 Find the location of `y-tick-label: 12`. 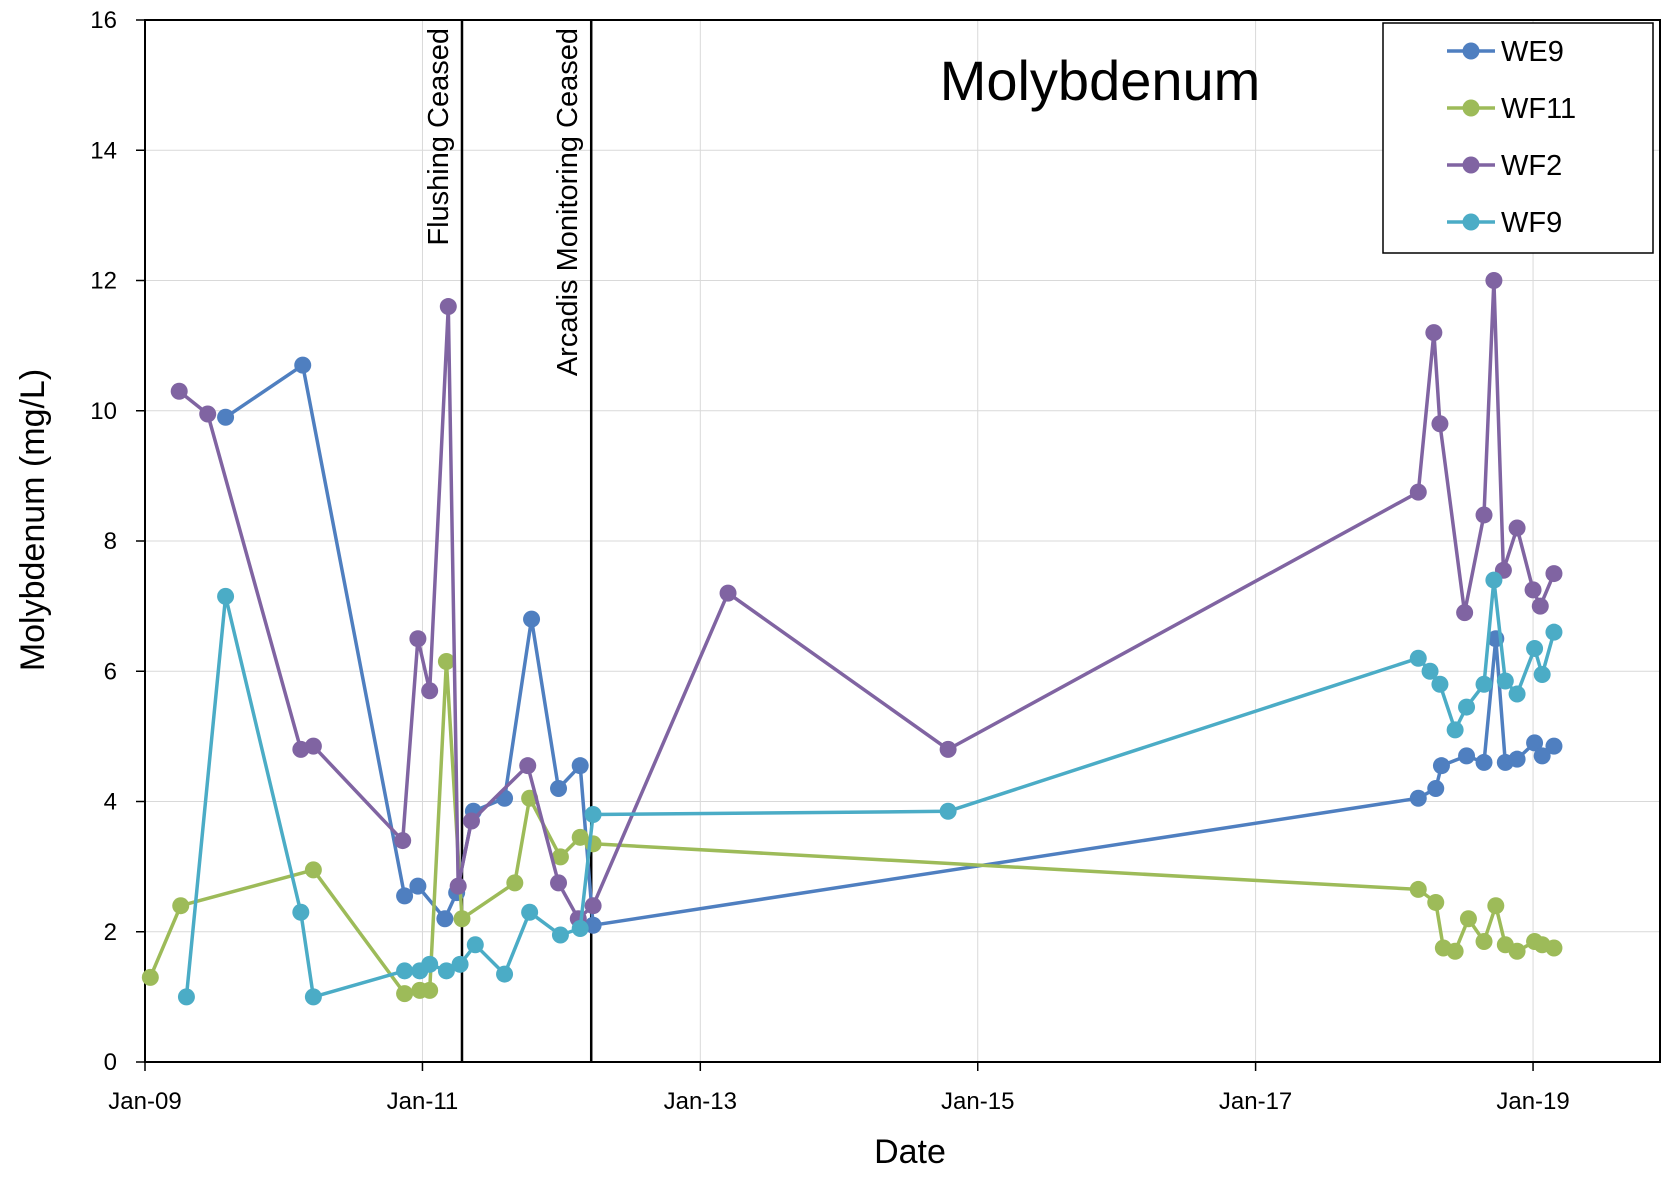

y-tick-label: 12 is located at coordinates (103, 281).